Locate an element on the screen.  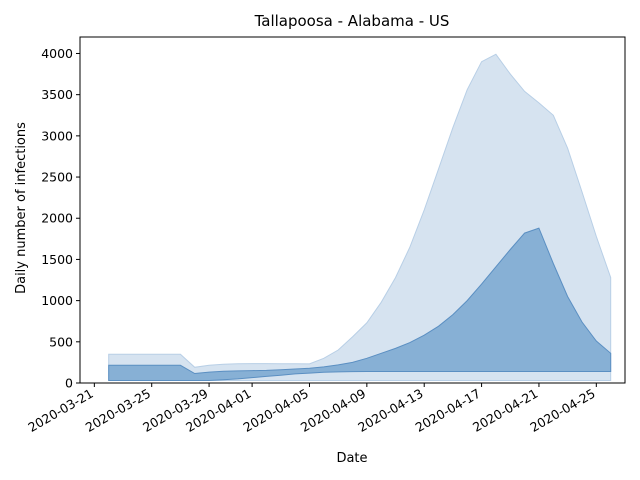
y-tick-label: 2000 is located at coordinates (57, 218).